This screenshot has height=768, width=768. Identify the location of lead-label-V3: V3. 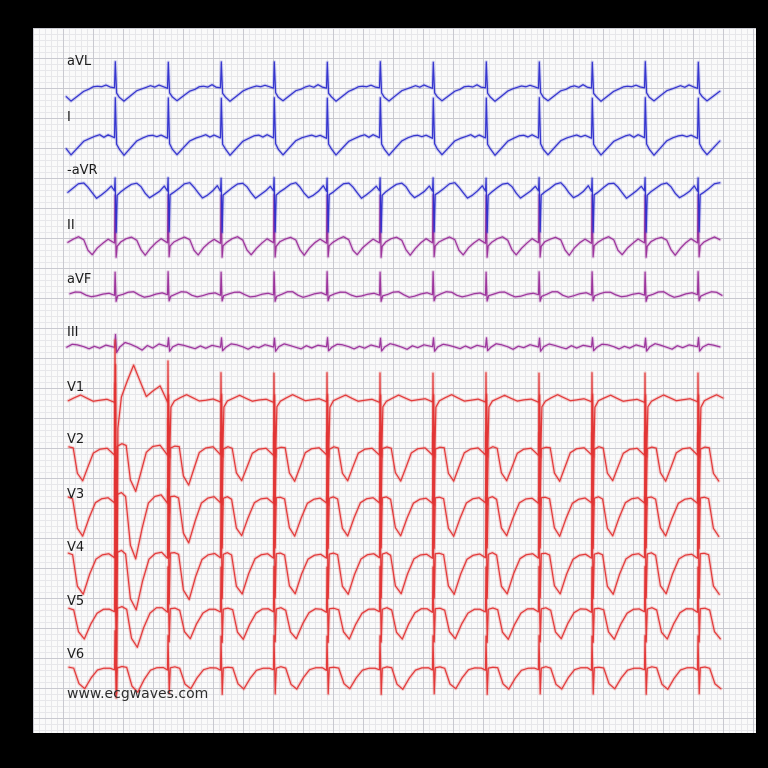
(76, 494).